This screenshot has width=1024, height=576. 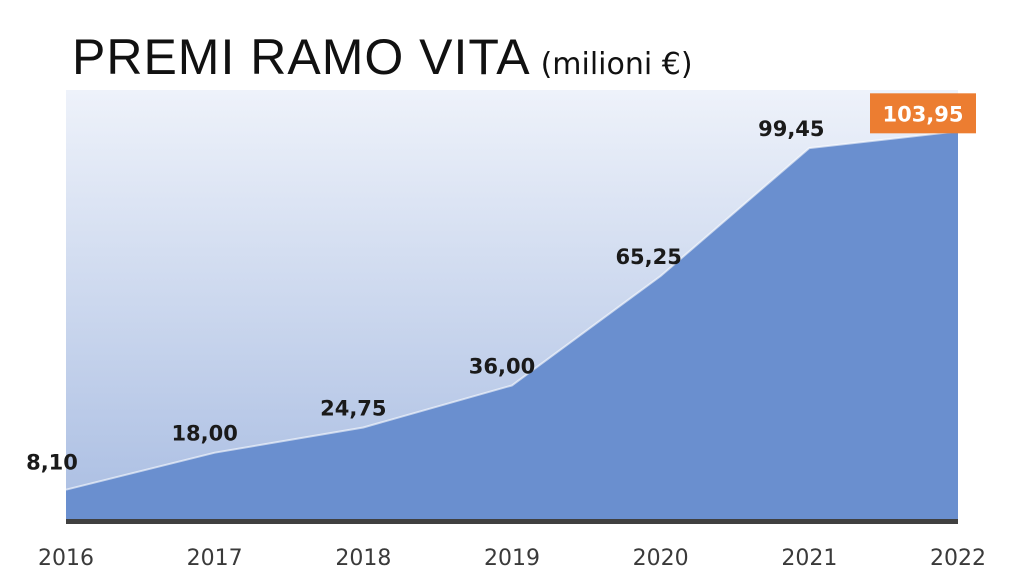 What do you see at coordinates (353, 408) in the screenshot?
I see `data-label-2018: 24,75` at bounding box center [353, 408].